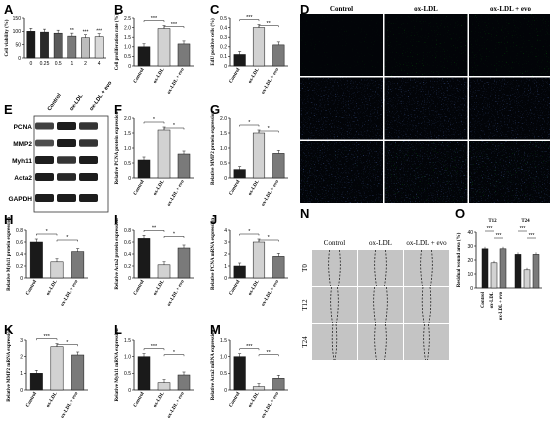 This screenshot has height=435, width=550. Describe the element at coordinates (7, 37) in the screenshot. I see `y-axis-label: Cell viability (%)` at that location.